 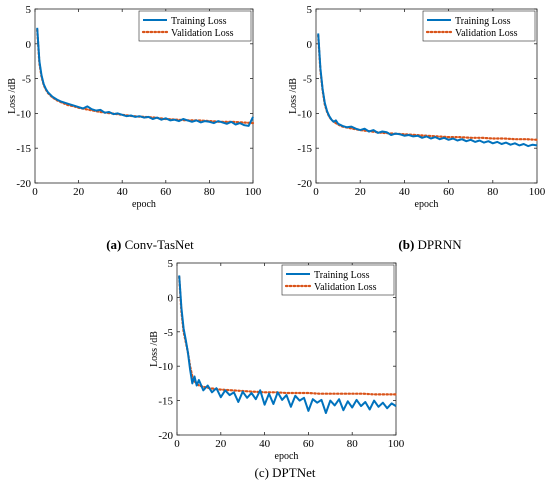 What do you see at coordinates (261, 472) in the screenshot?
I see `caption-c-label: (c)` at bounding box center [261, 472].